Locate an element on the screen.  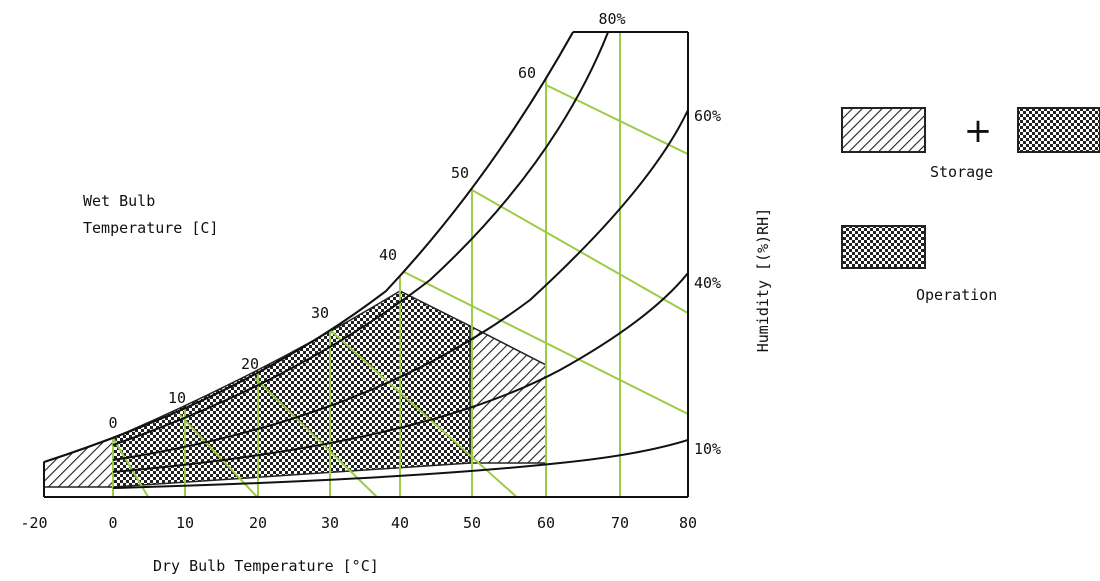
rh-labels: 80% 60% 40% 10% is located at coordinates (659, 234).